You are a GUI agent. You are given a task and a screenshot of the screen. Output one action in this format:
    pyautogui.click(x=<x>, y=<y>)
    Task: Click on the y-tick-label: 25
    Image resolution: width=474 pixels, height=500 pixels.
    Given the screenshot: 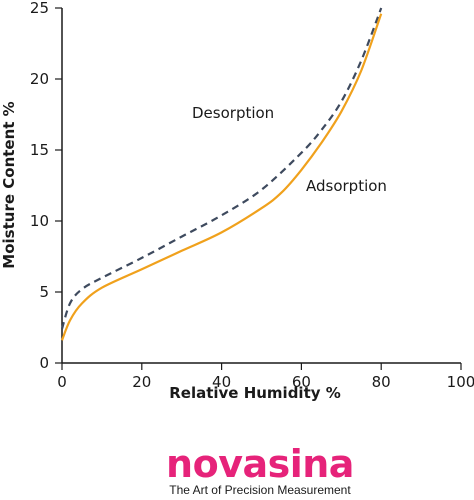 What is the action you would take?
    pyautogui.click(x=39, y=8)
    